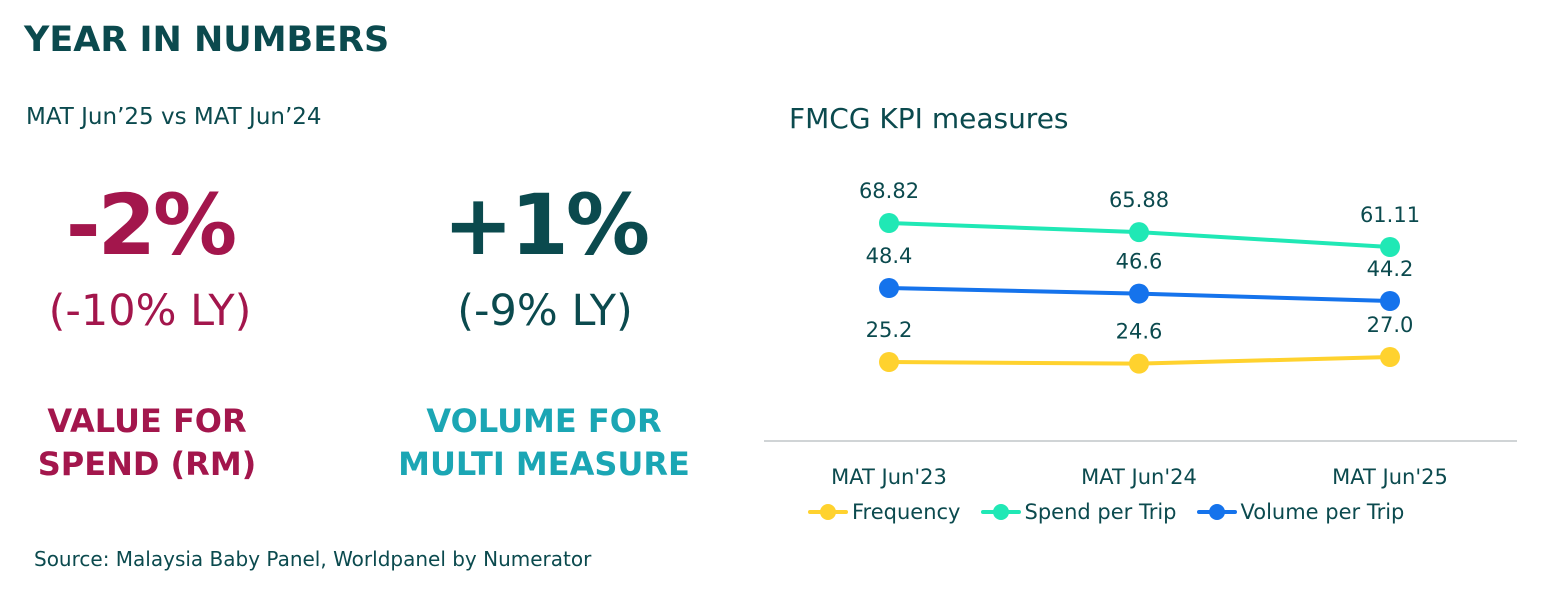 This screenshot has height=593, width=1549. What do you see at coordinates (174, 117) in the screenshot?
I see `period-subtitle: MAT Jun’25 vs MAT Jun’24` at bounding box center [174, 117].